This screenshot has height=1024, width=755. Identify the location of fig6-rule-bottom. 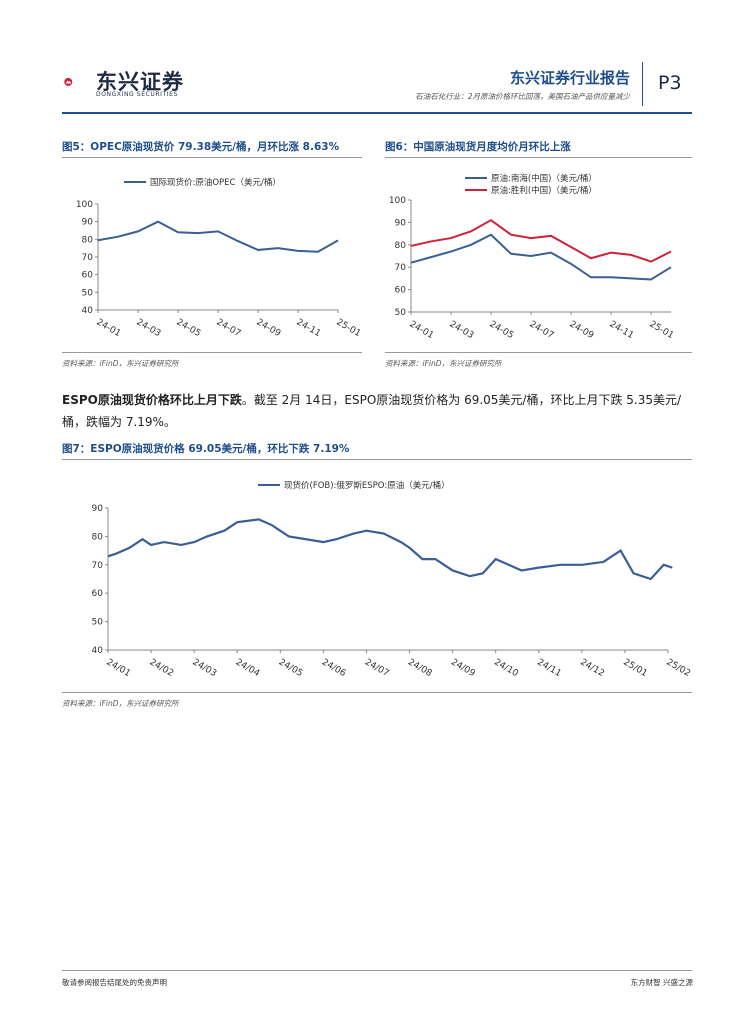
(538, 352).